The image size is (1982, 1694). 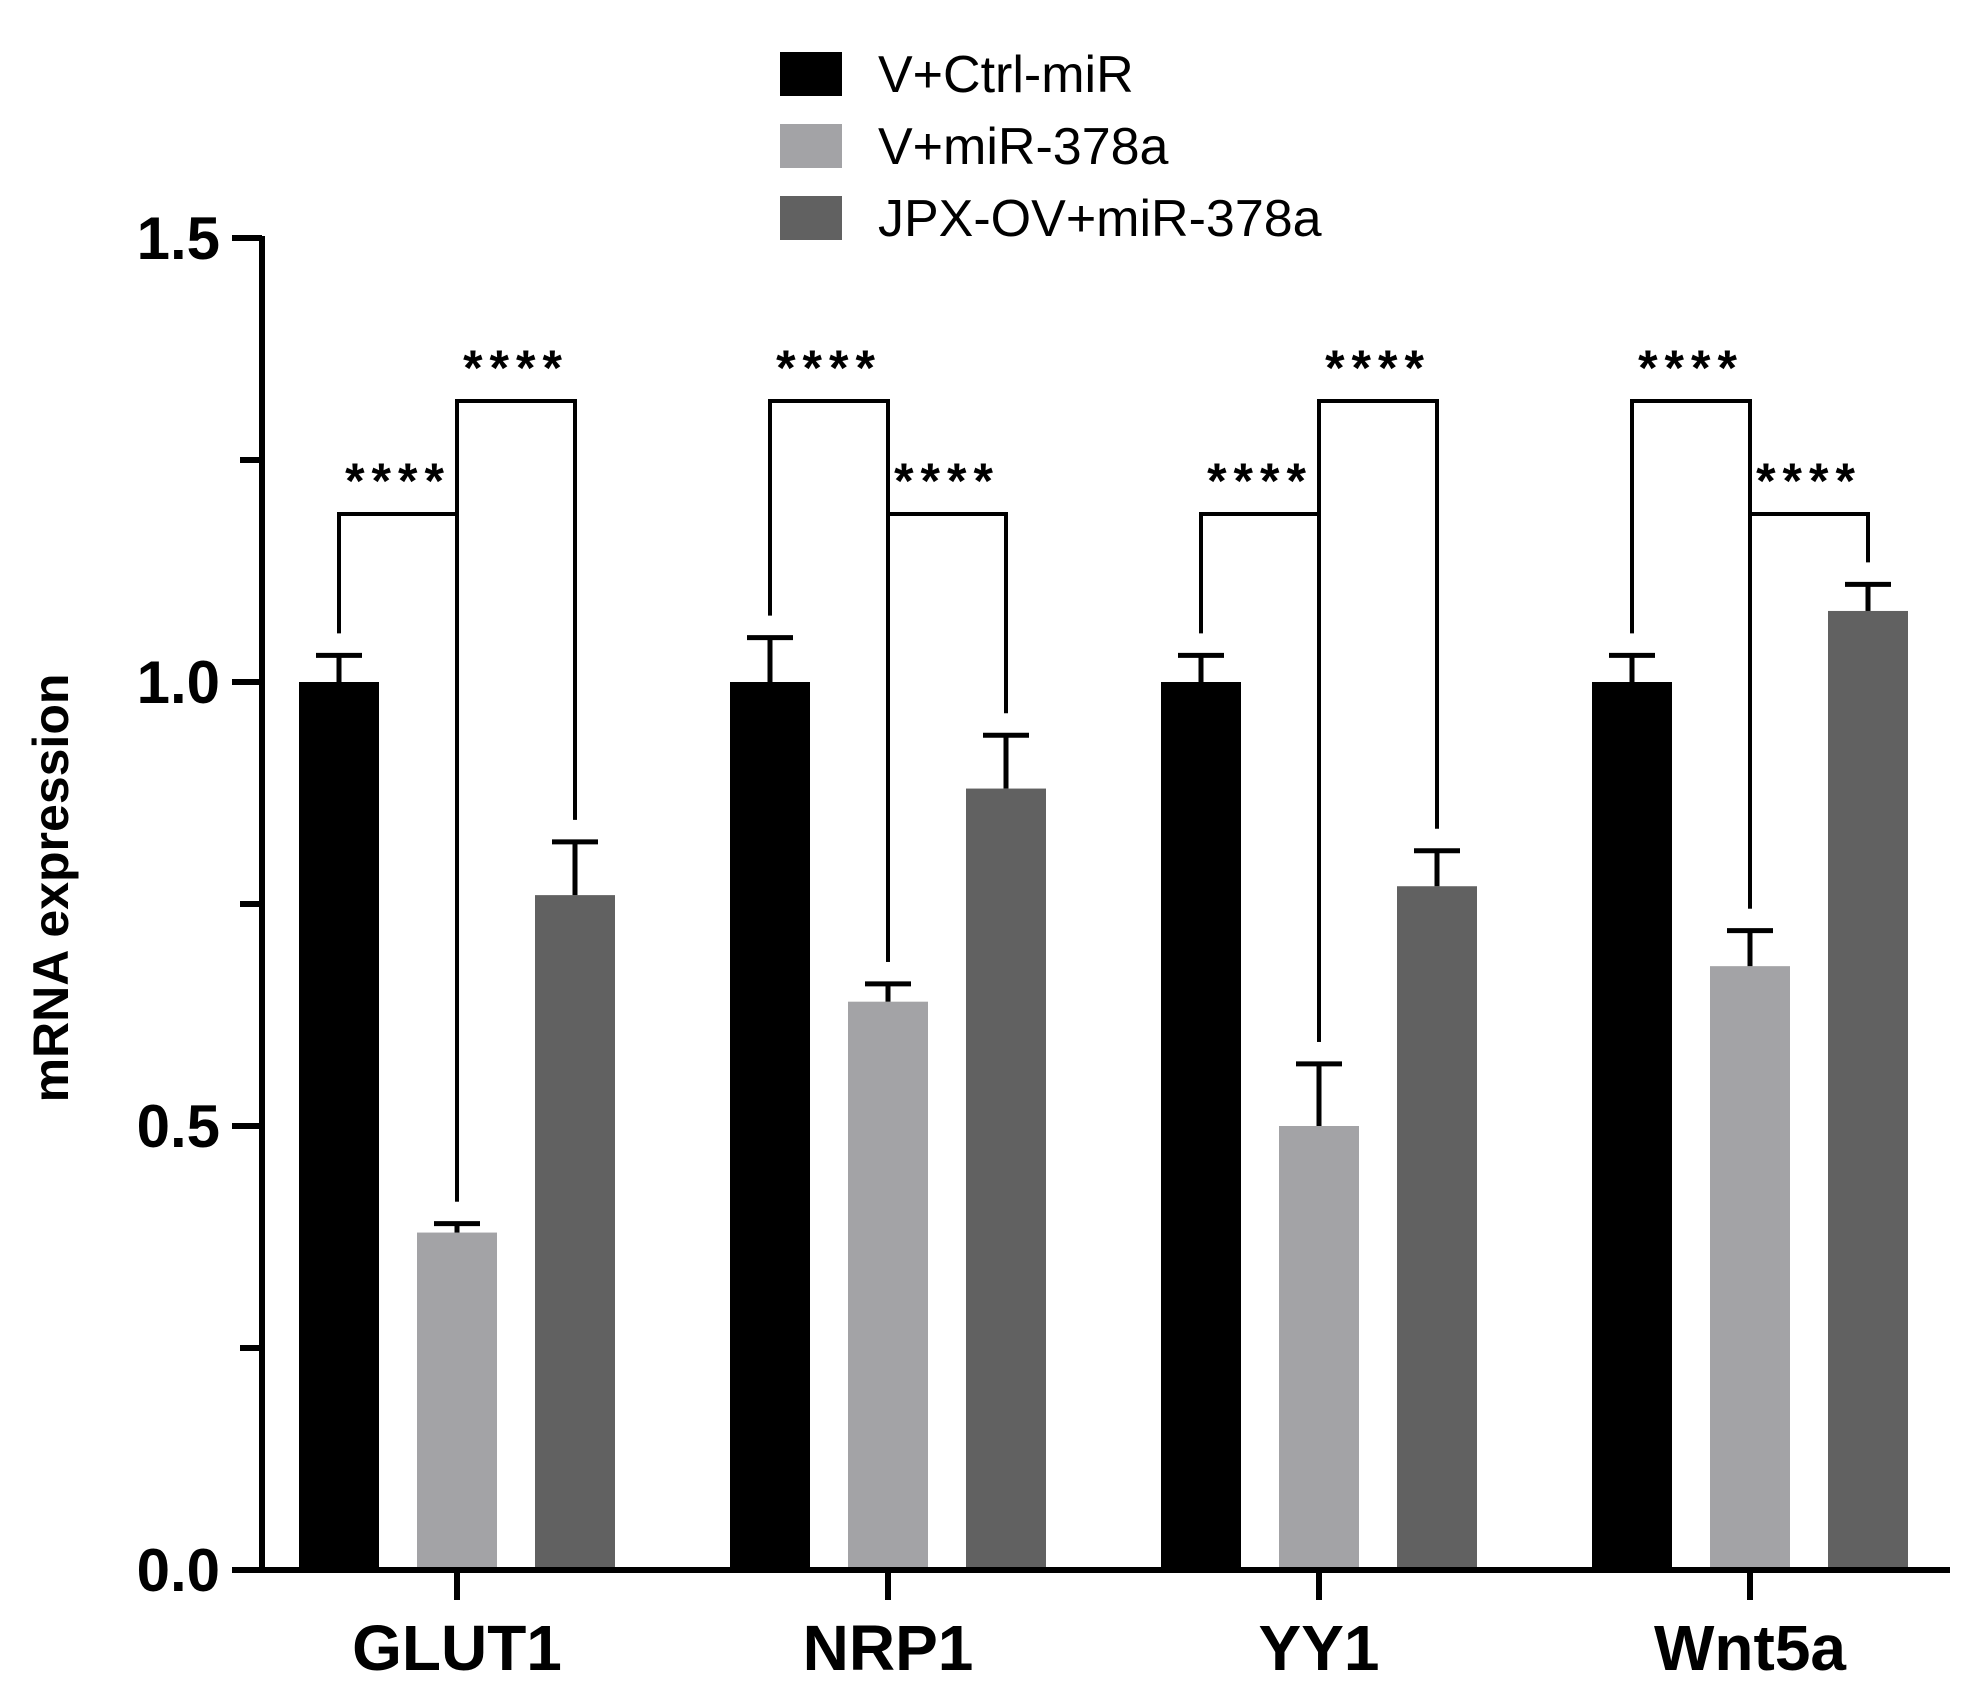 What do you see at coordinates (457, 1648) in the screenshot?
I see `x-tick-label-glut1: GLUT1` at bounding box center [457, 1648].